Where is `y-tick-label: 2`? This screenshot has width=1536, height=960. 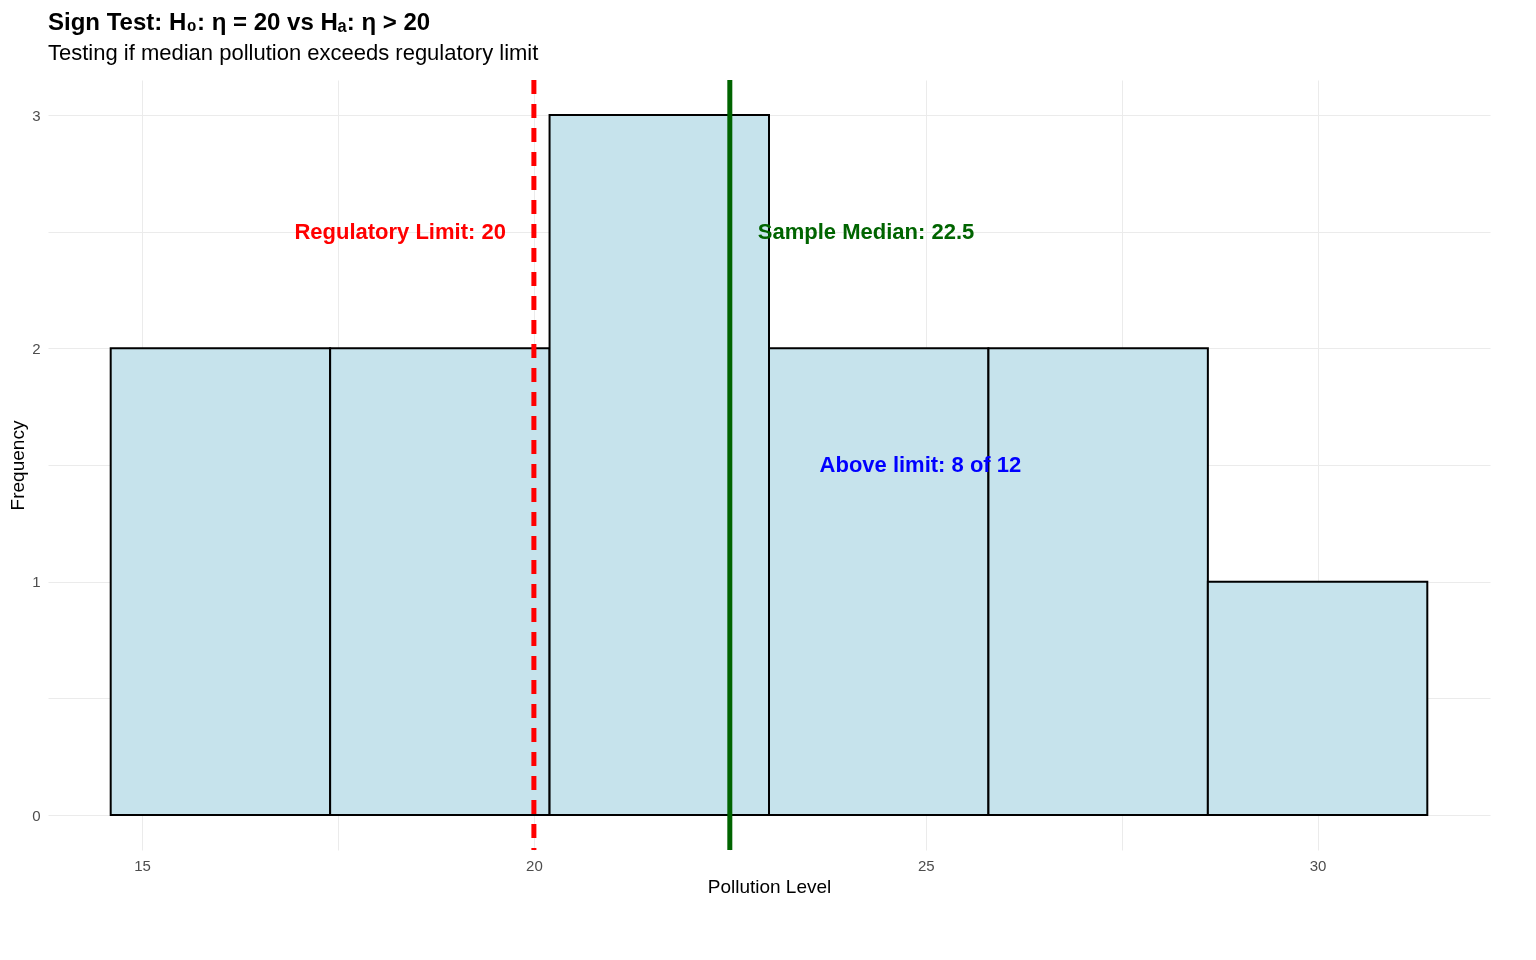 y-tick-label: 2 is located at coordinates (36, 348).